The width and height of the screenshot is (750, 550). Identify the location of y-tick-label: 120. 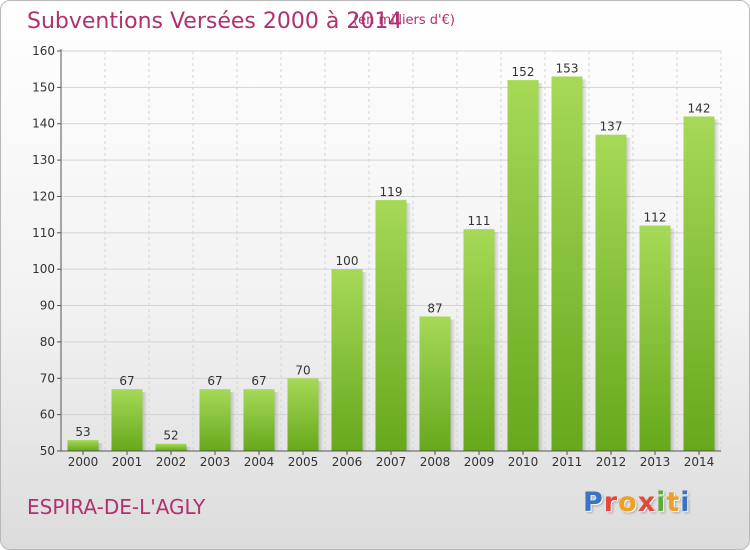
(43, 196).